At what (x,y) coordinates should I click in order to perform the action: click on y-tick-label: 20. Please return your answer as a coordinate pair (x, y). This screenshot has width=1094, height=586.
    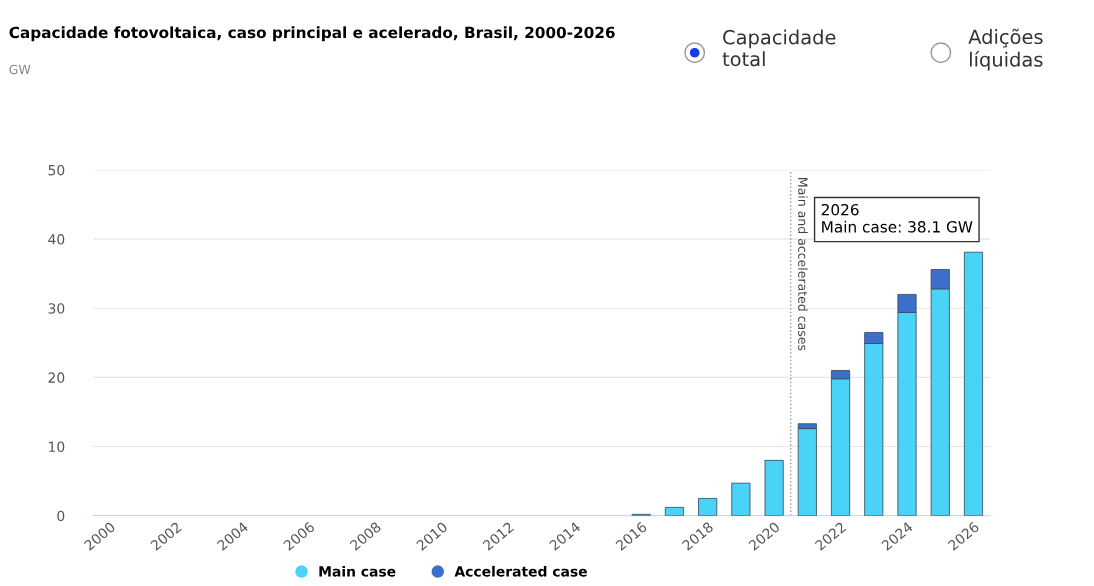
    Looking at the image, I should click on (56, 377).